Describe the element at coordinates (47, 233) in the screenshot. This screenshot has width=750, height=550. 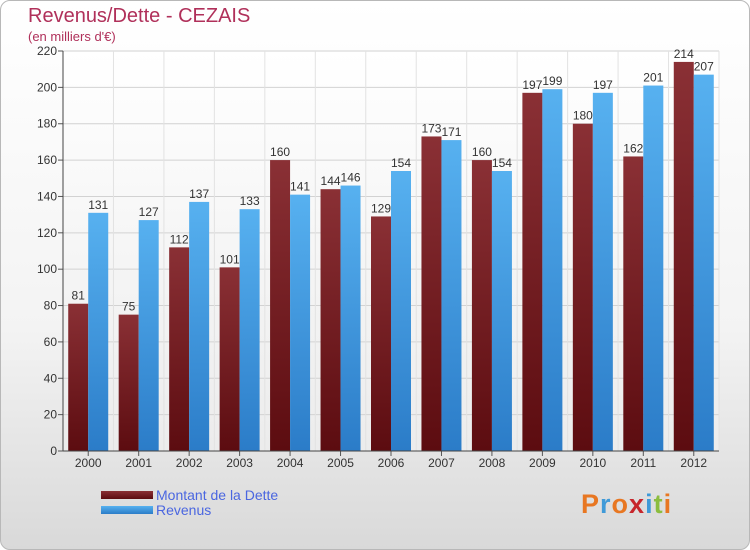
I see `y-tick-label: 120` at that location.